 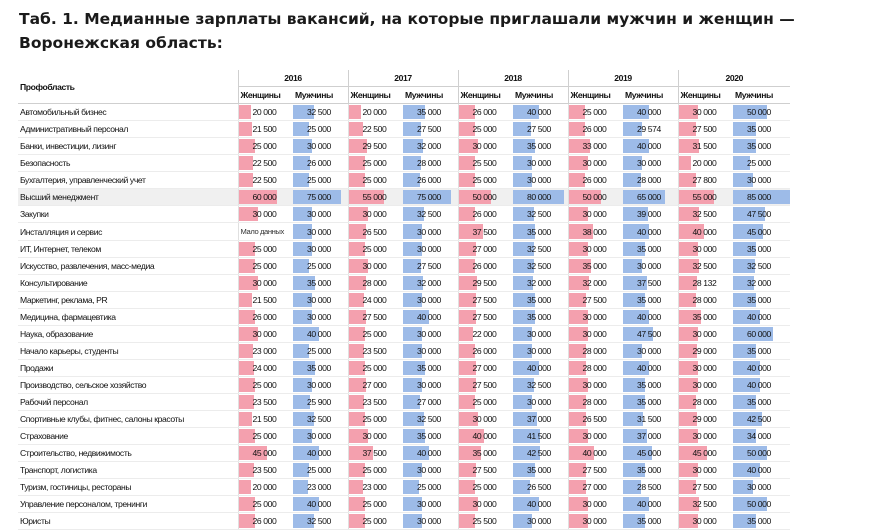 I want to click on women-salary-cell: 55 000, so click(x=705, y=197).